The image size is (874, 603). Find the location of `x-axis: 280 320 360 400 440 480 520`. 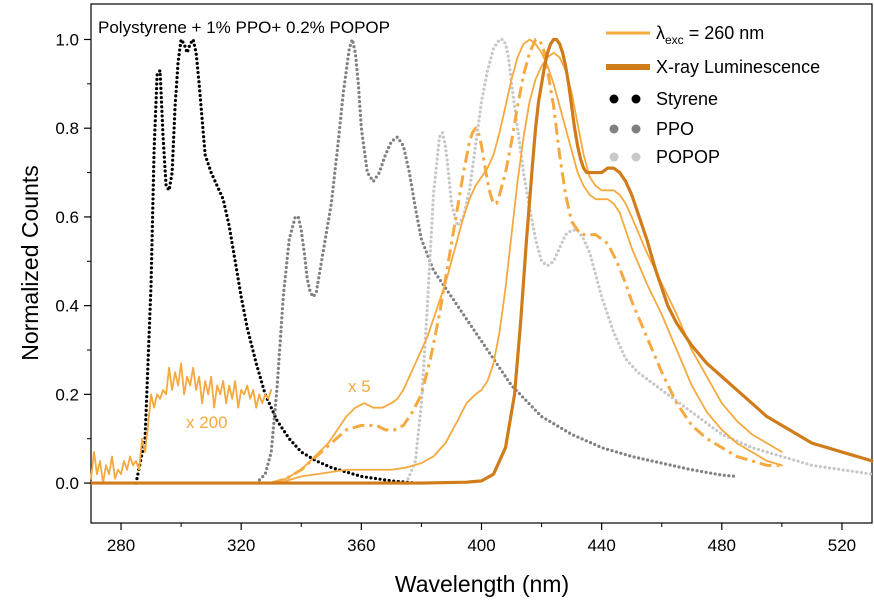

x-axis: 280 320 360 400 440 480 520 is located at coordinates (481, 539).